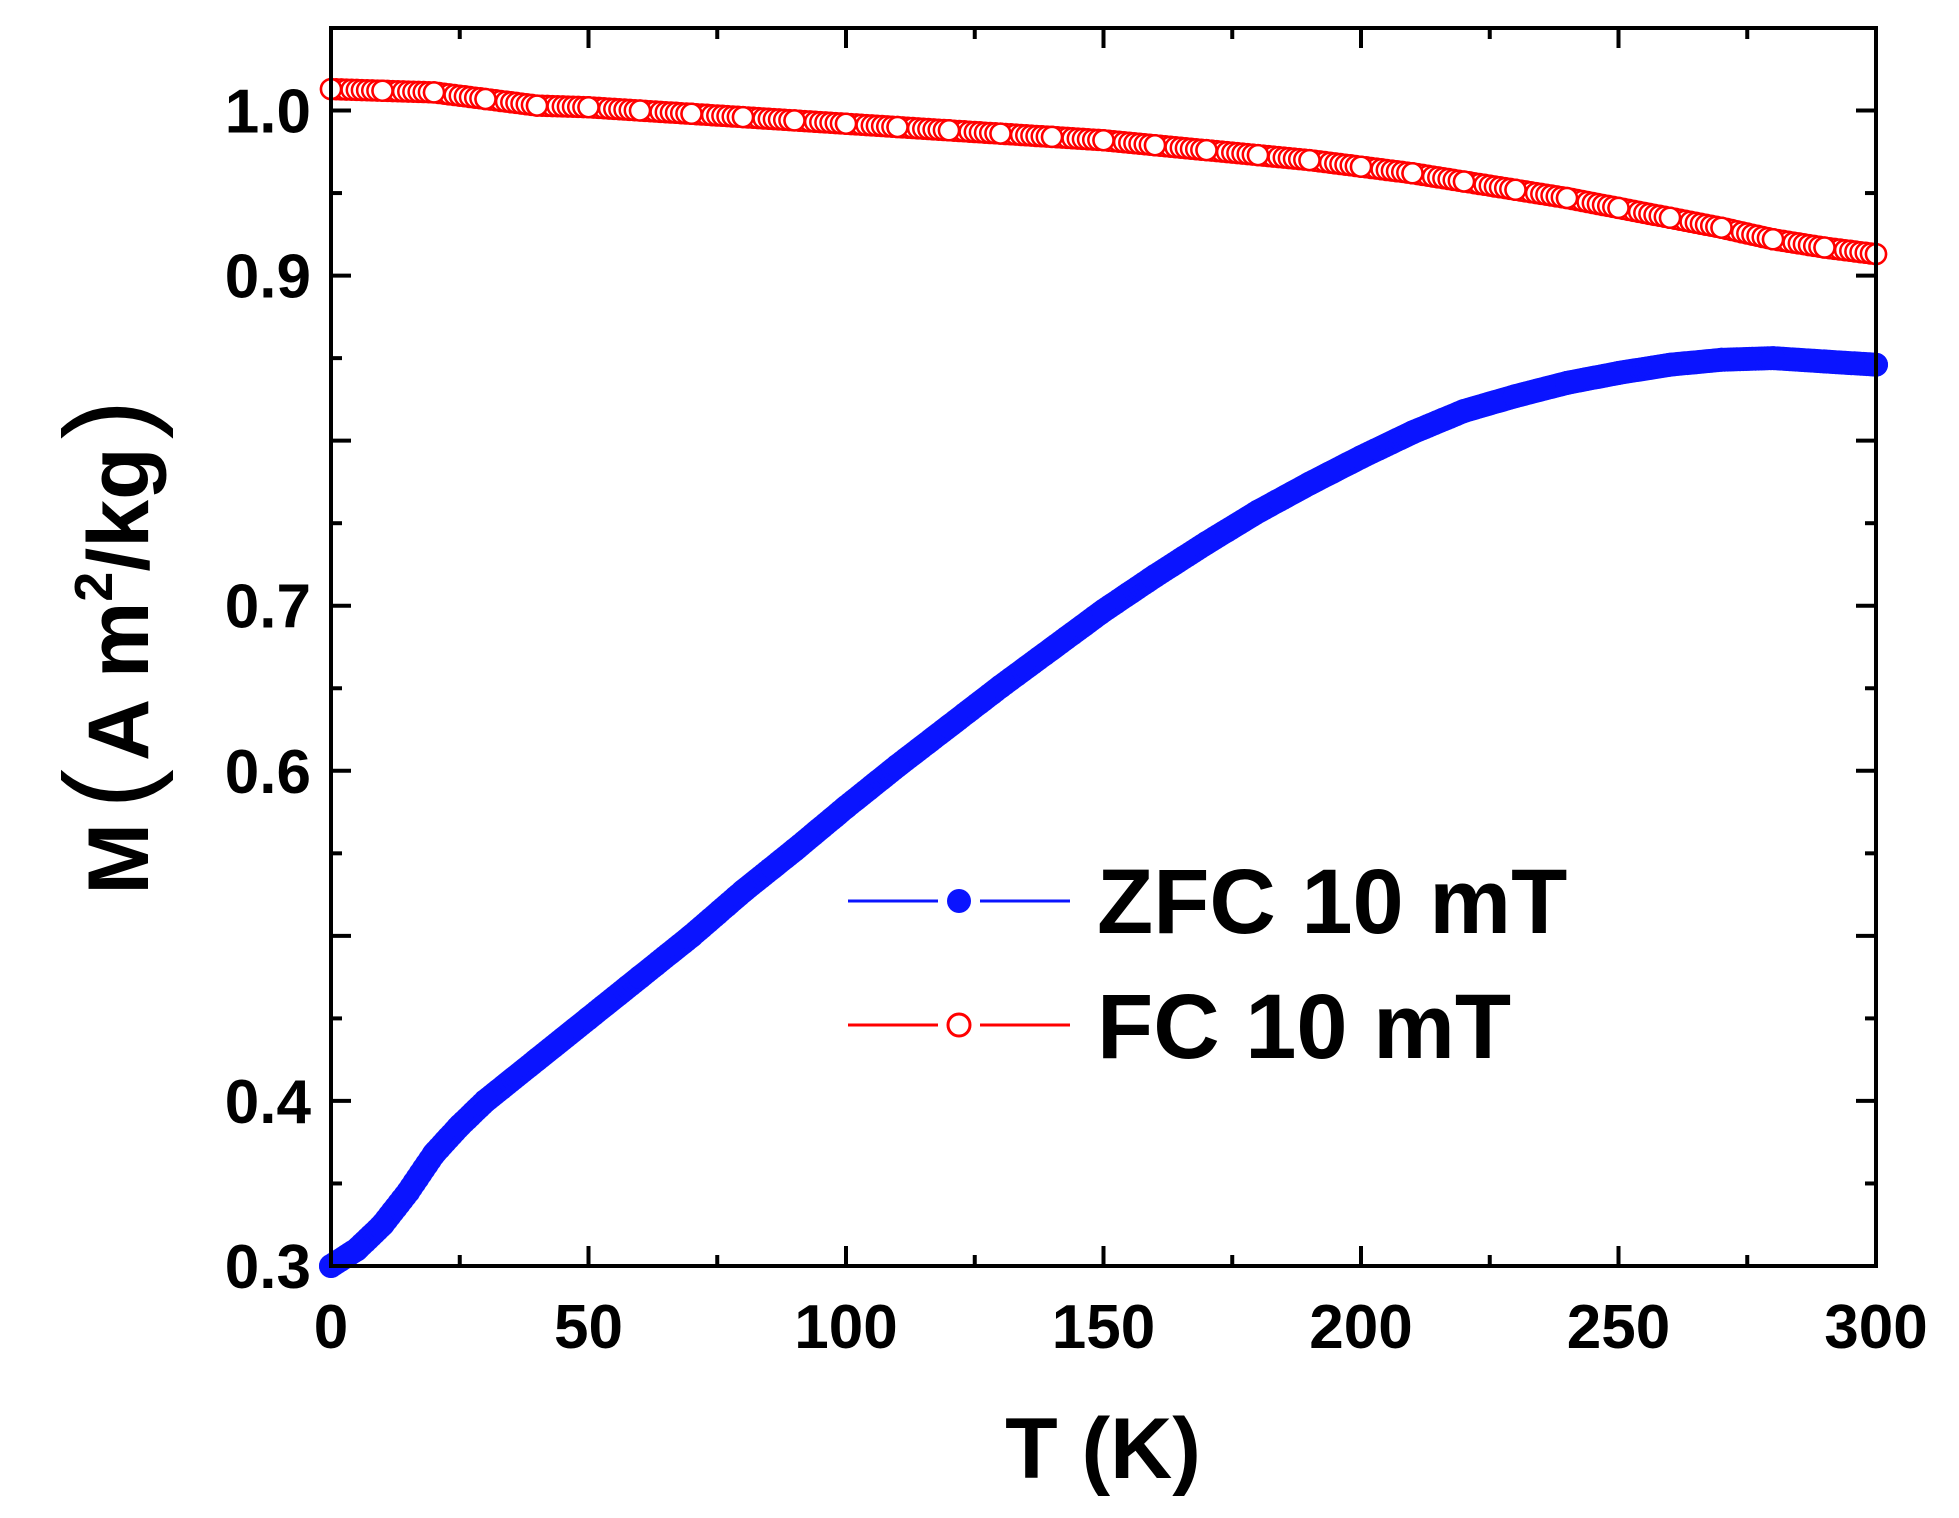 The image size is (1959, 1518). I want to click on y-axis-title-open-paren: (, so click(107, 789).